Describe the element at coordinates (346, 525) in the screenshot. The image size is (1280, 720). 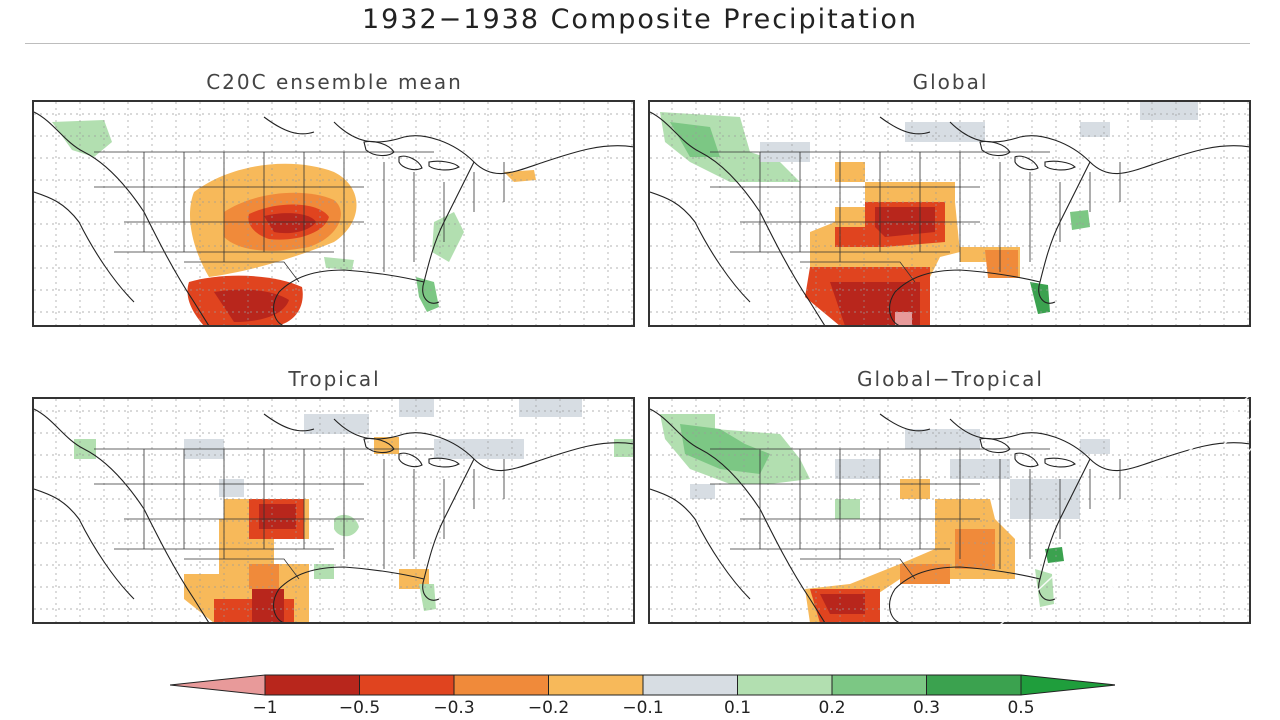
I see `wet-anomaly-arkansas` at that location.